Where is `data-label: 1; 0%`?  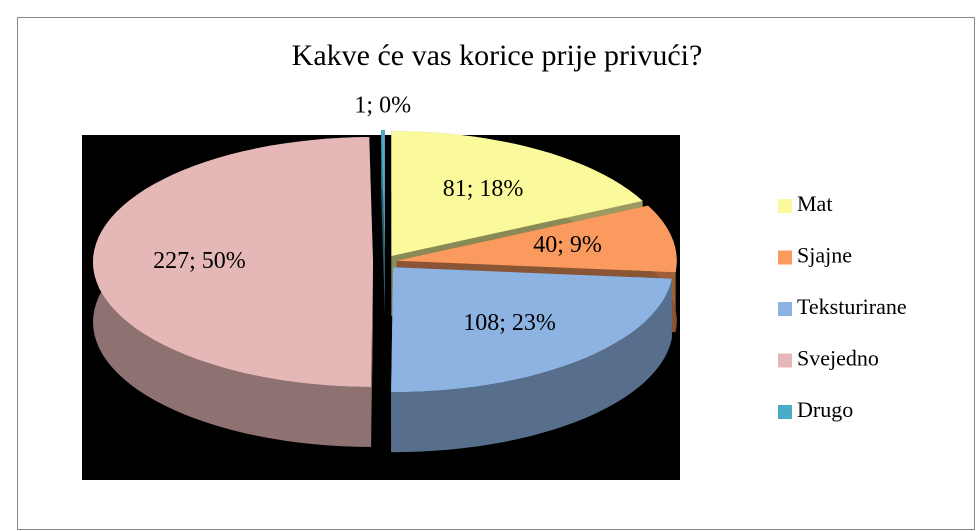 data-label: 1; 0% is located at coordinates (382, 106).